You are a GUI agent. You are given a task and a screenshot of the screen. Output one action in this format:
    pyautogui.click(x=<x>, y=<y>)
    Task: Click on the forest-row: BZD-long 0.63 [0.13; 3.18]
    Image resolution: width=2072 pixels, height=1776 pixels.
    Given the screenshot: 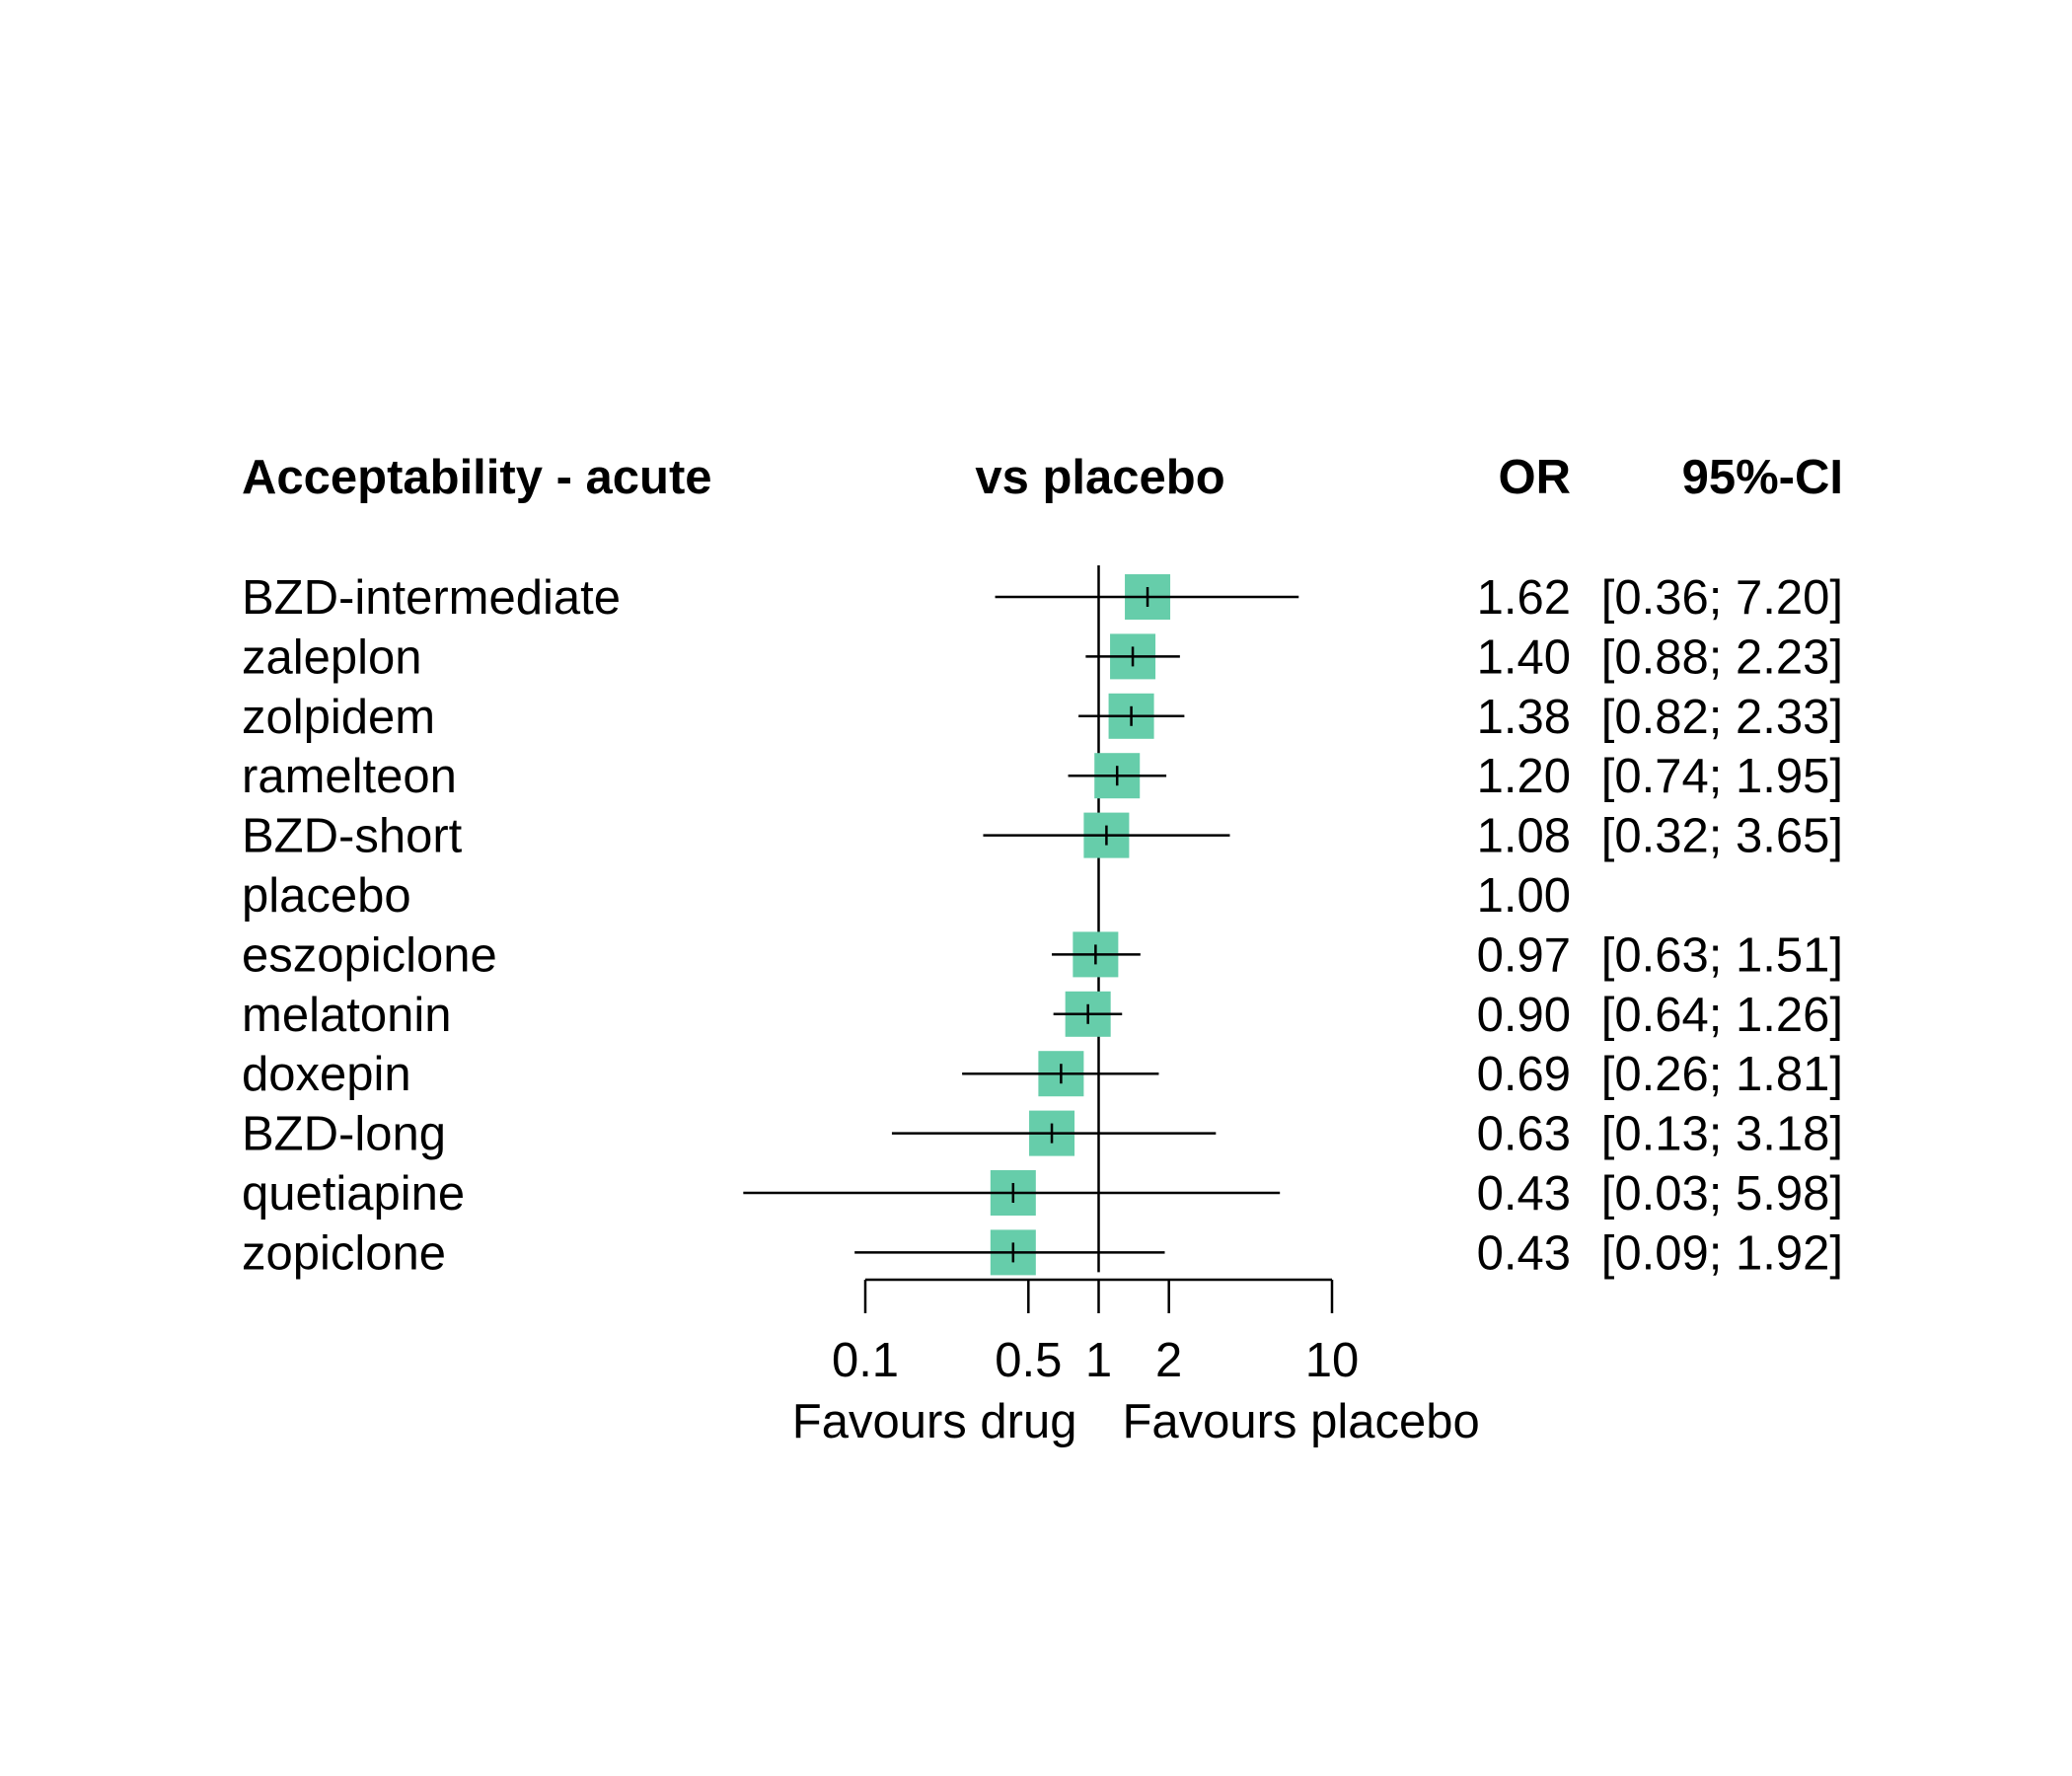 What is the action you would take?
    pyautogui.click(x=1042, y=1135)
    